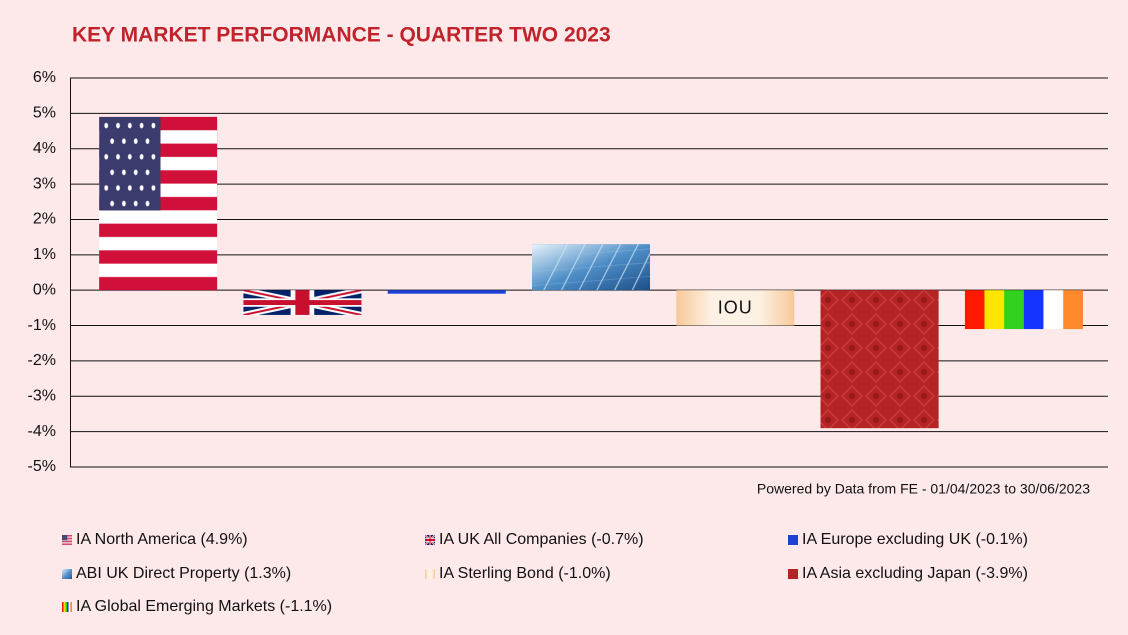  Describe the element at coordinates (513, 539) in the screenshot. I see `legend-name: IA UK All Companies` at that location.